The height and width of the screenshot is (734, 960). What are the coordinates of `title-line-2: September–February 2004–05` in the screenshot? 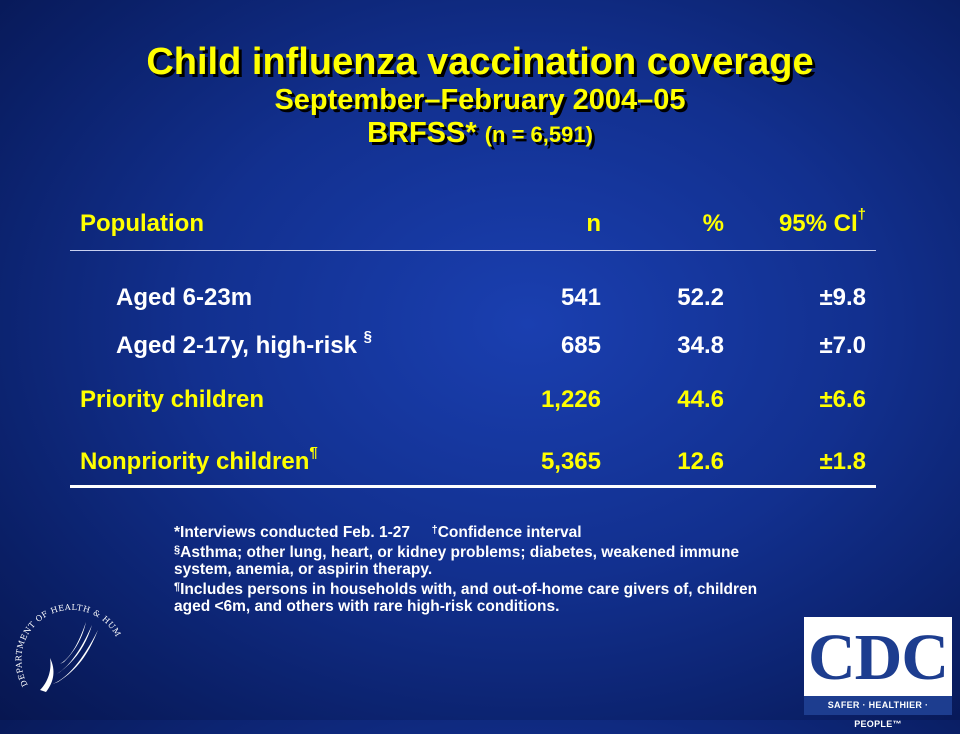 It's located at (480, 100).